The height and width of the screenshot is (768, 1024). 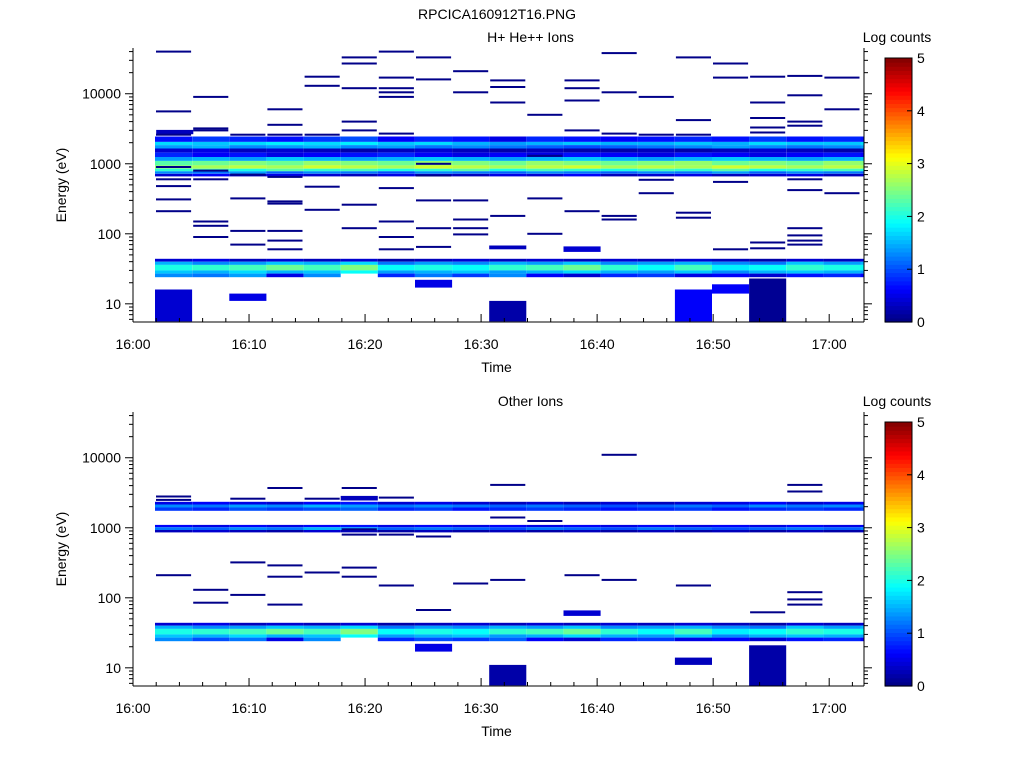 I want to click on colorbar-tick-label: 1, so click(x=921, y=633).